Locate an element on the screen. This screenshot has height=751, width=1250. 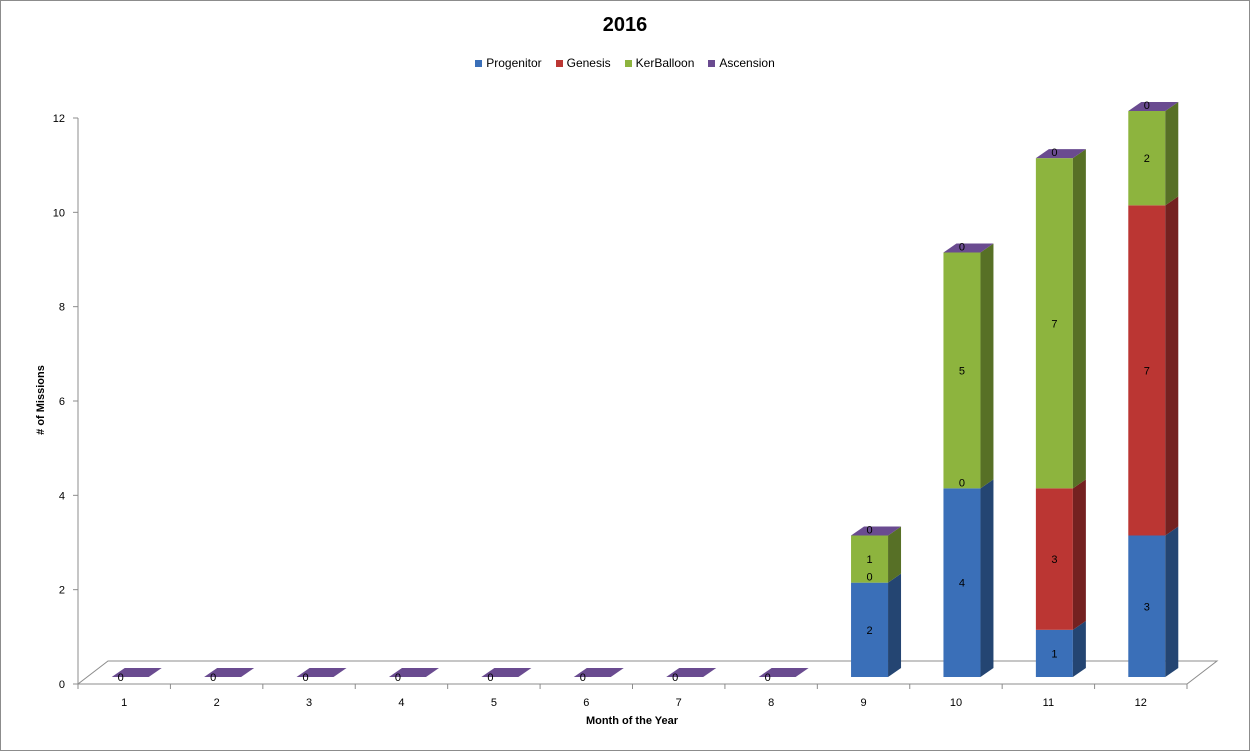
x-tick-label: 8 is located at coordinates (771, 703).